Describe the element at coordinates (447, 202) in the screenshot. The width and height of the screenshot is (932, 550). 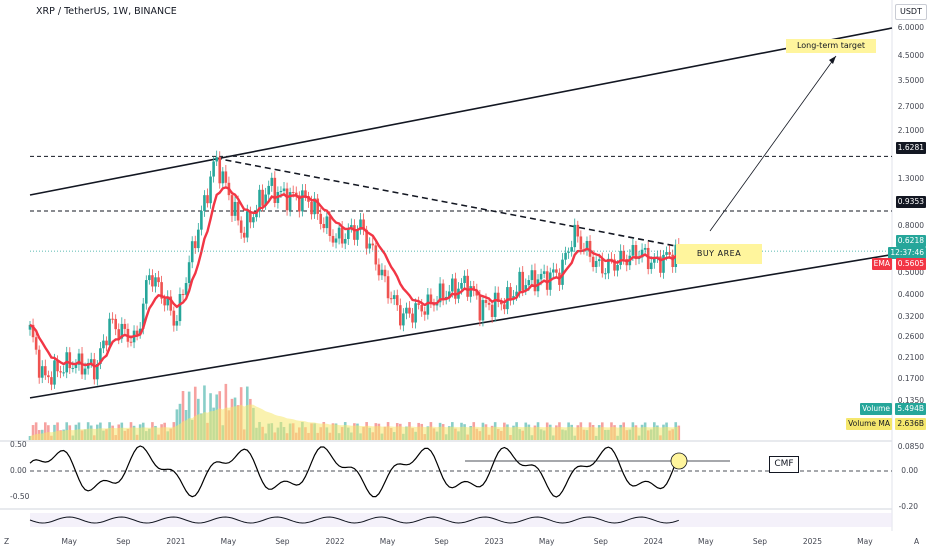
I see `descending-trendline` at that location.